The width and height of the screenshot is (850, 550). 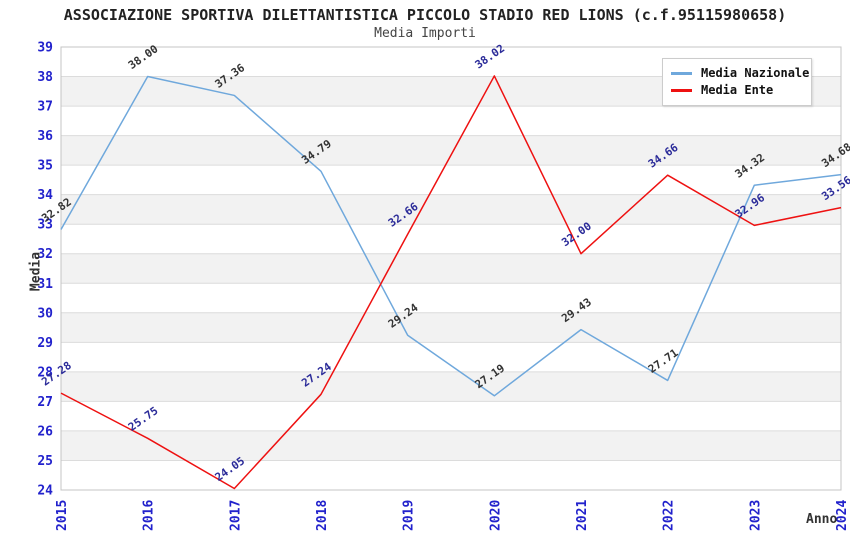 I want to click on svg-text: 28, so click(x=45, y=372).